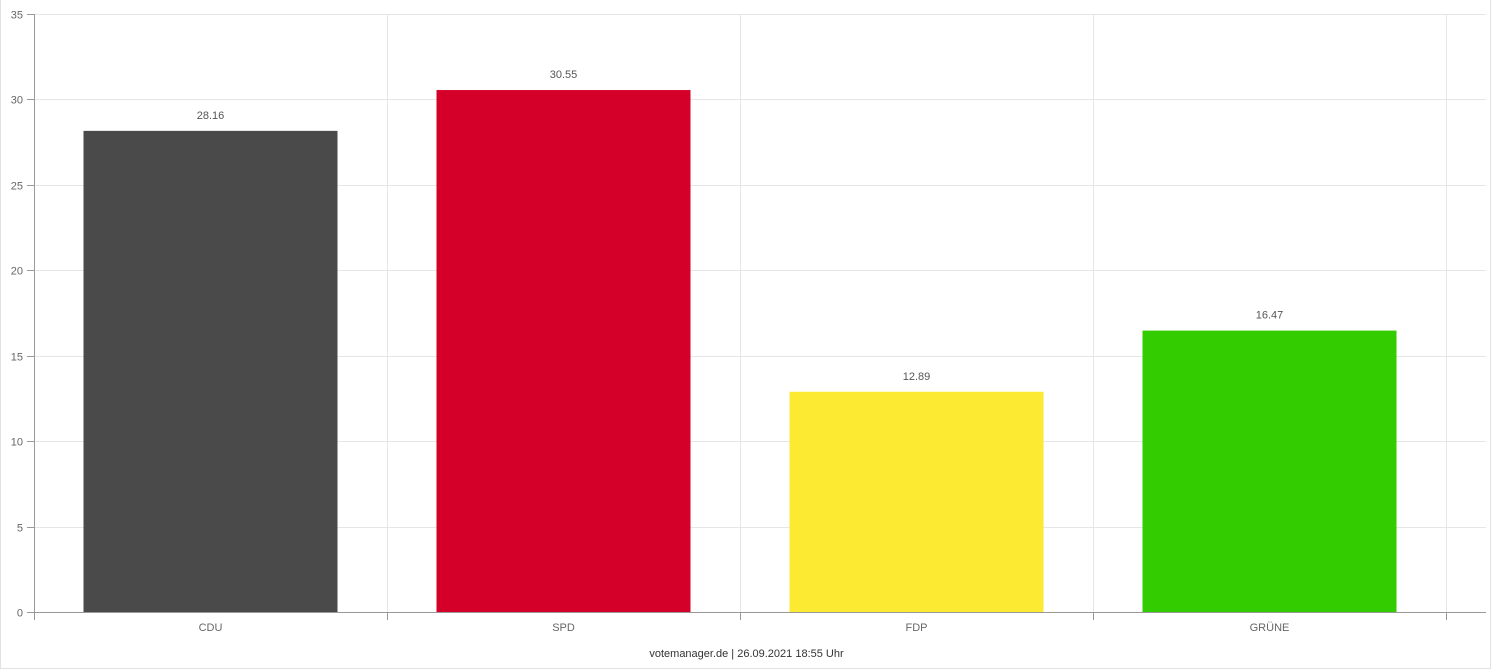 This screenshot has height=670, width=1491. I want to click on y-tick-label: 20, so click(17, 272).